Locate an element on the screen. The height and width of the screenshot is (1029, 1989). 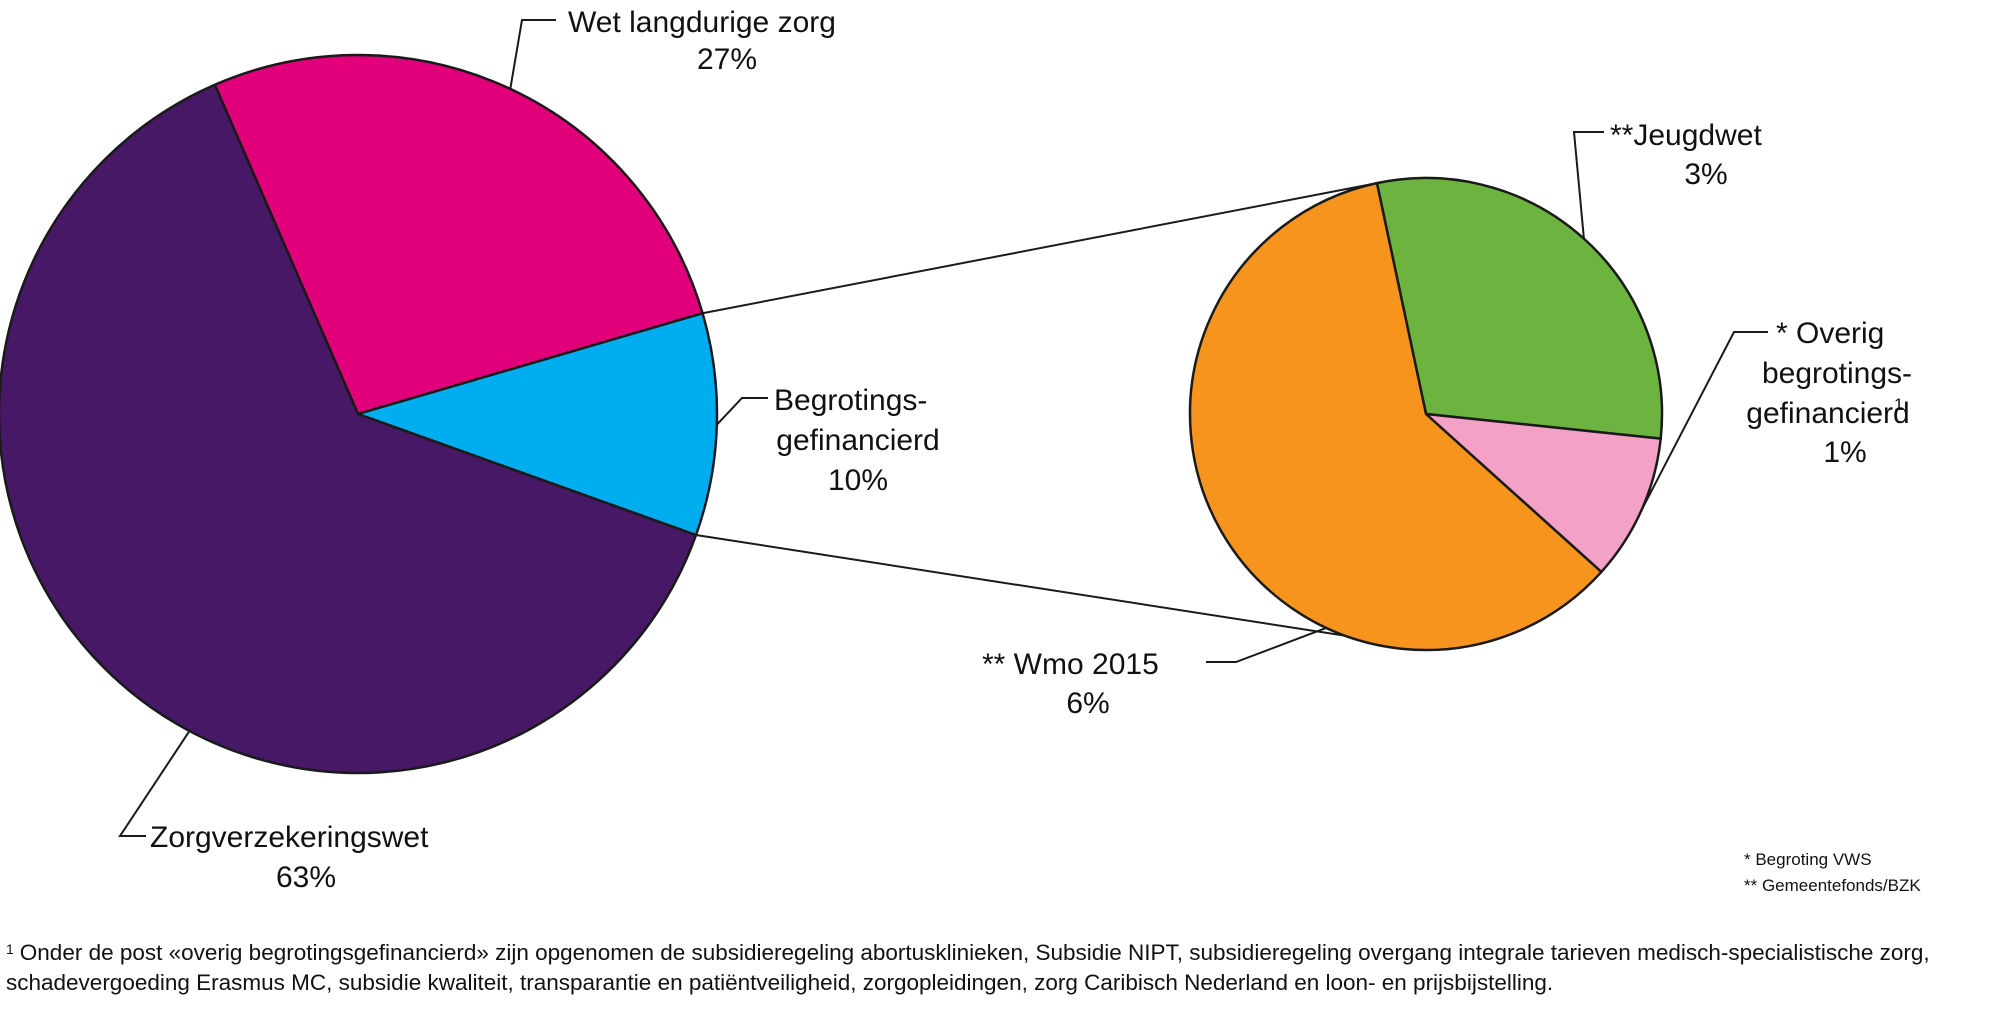
leader-wmo is located at coordinates (1266, 644).